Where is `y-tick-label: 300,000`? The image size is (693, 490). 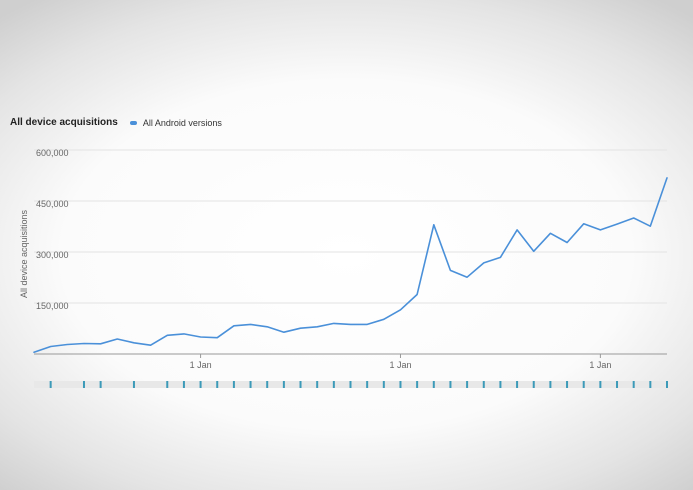
y-tick-label: 300,000 is located at coordinates (52, 255).